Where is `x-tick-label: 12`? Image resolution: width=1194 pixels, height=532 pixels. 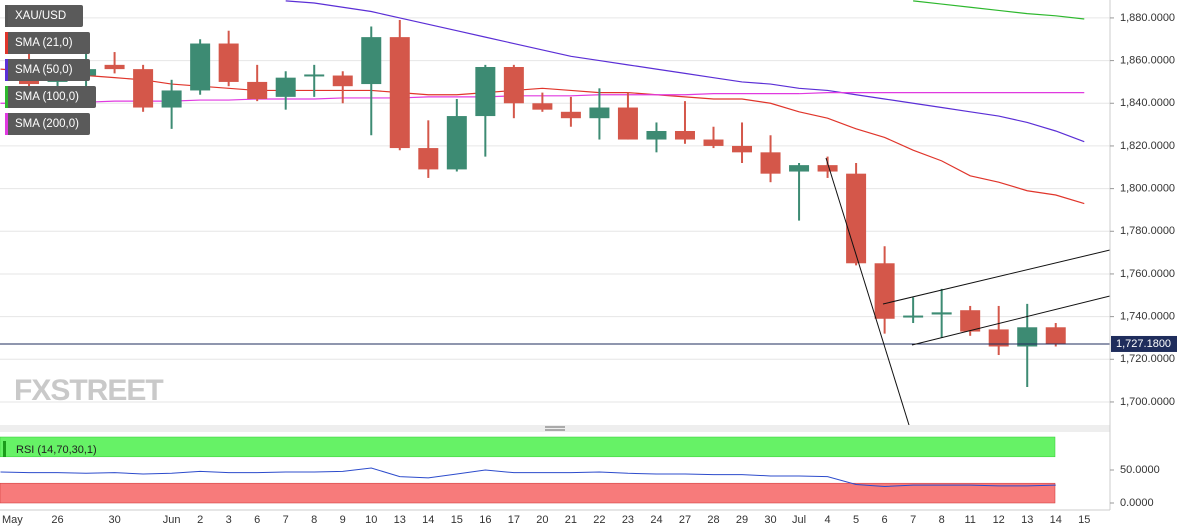 x-tick-label: 12 is located at coordinates (999, 520).